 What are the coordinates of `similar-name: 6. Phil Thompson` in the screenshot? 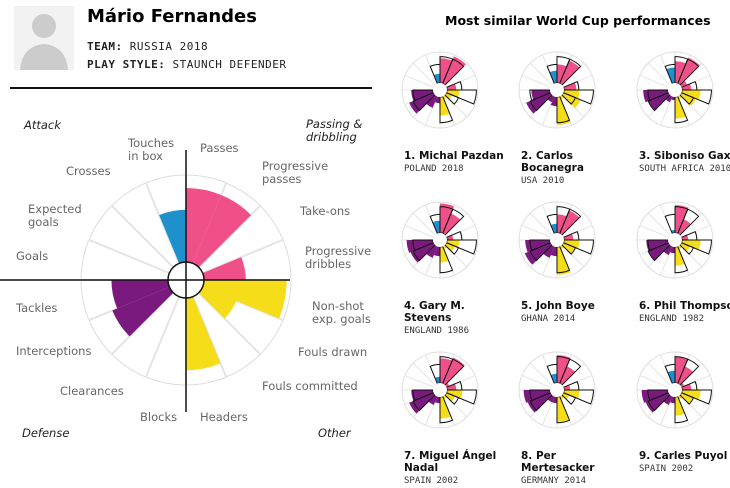 It's located at (684, 306).